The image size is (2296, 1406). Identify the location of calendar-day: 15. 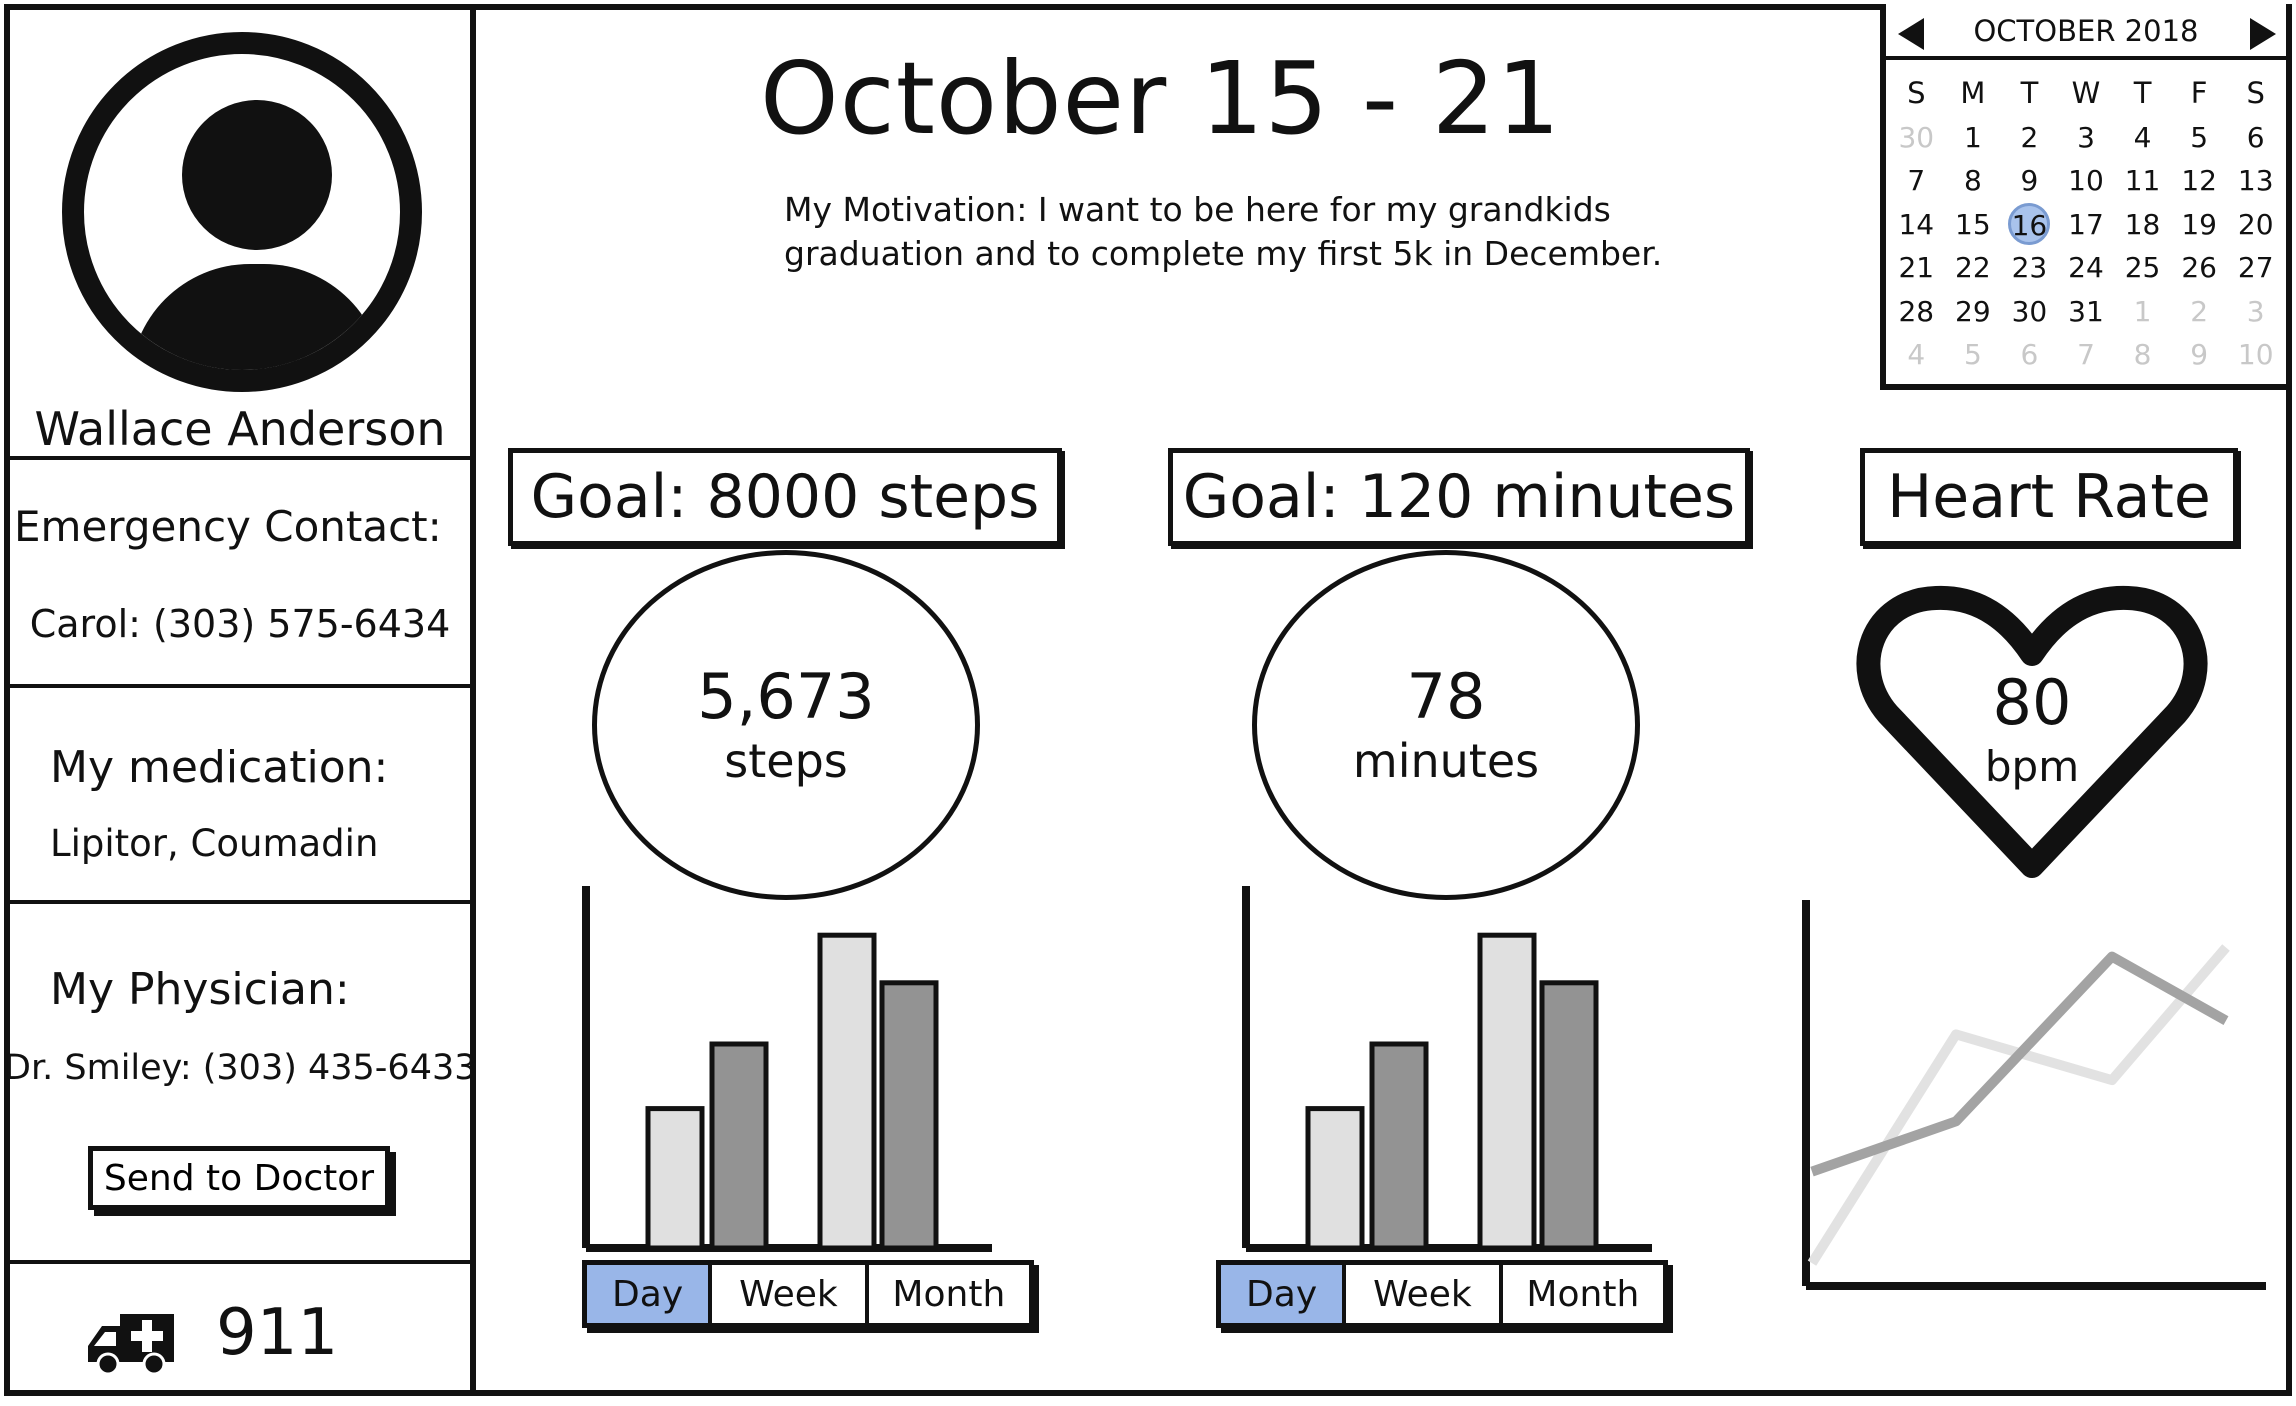
(1973, 224).